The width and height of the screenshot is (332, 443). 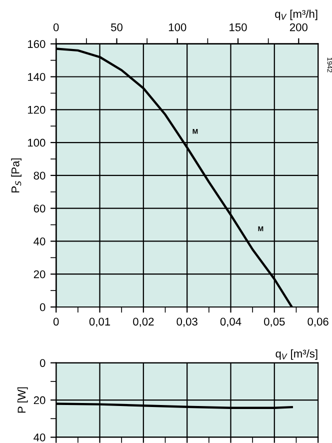 I want to click on x2-tick-label: 150, so click(x=238, y=27).